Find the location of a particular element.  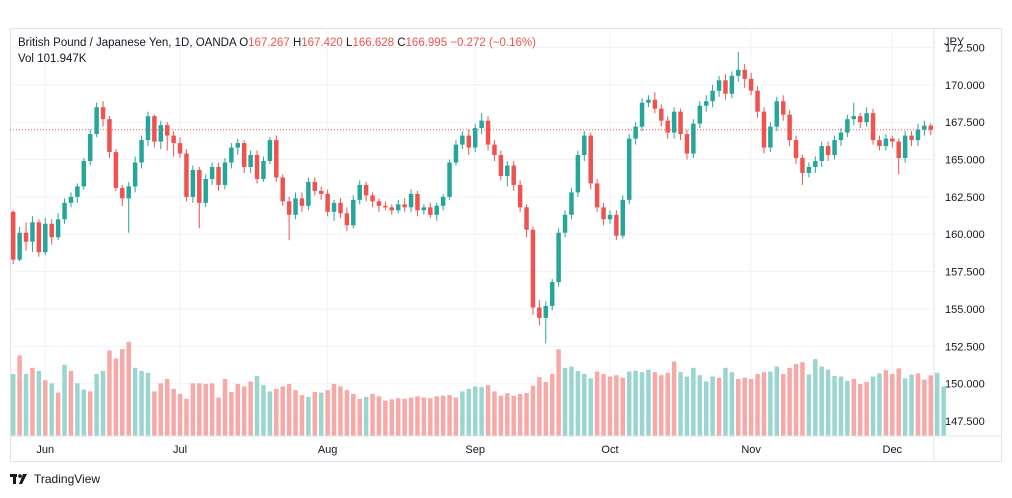

y-tick-label: 165.000 is located at coordinates (965, 161).